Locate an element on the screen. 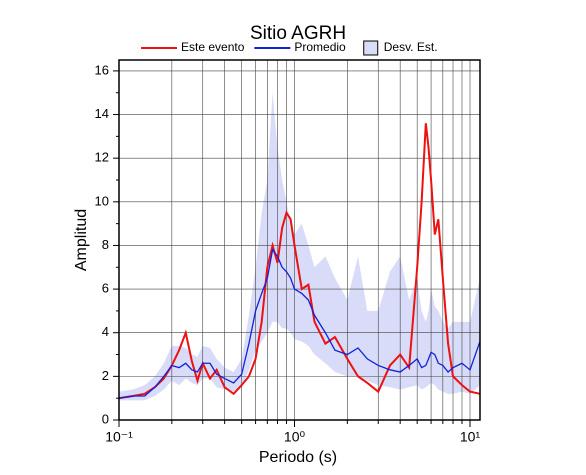 This screenshot has width=586, height=475. y-tick-label: 6 is located at coordinates (105, 288).